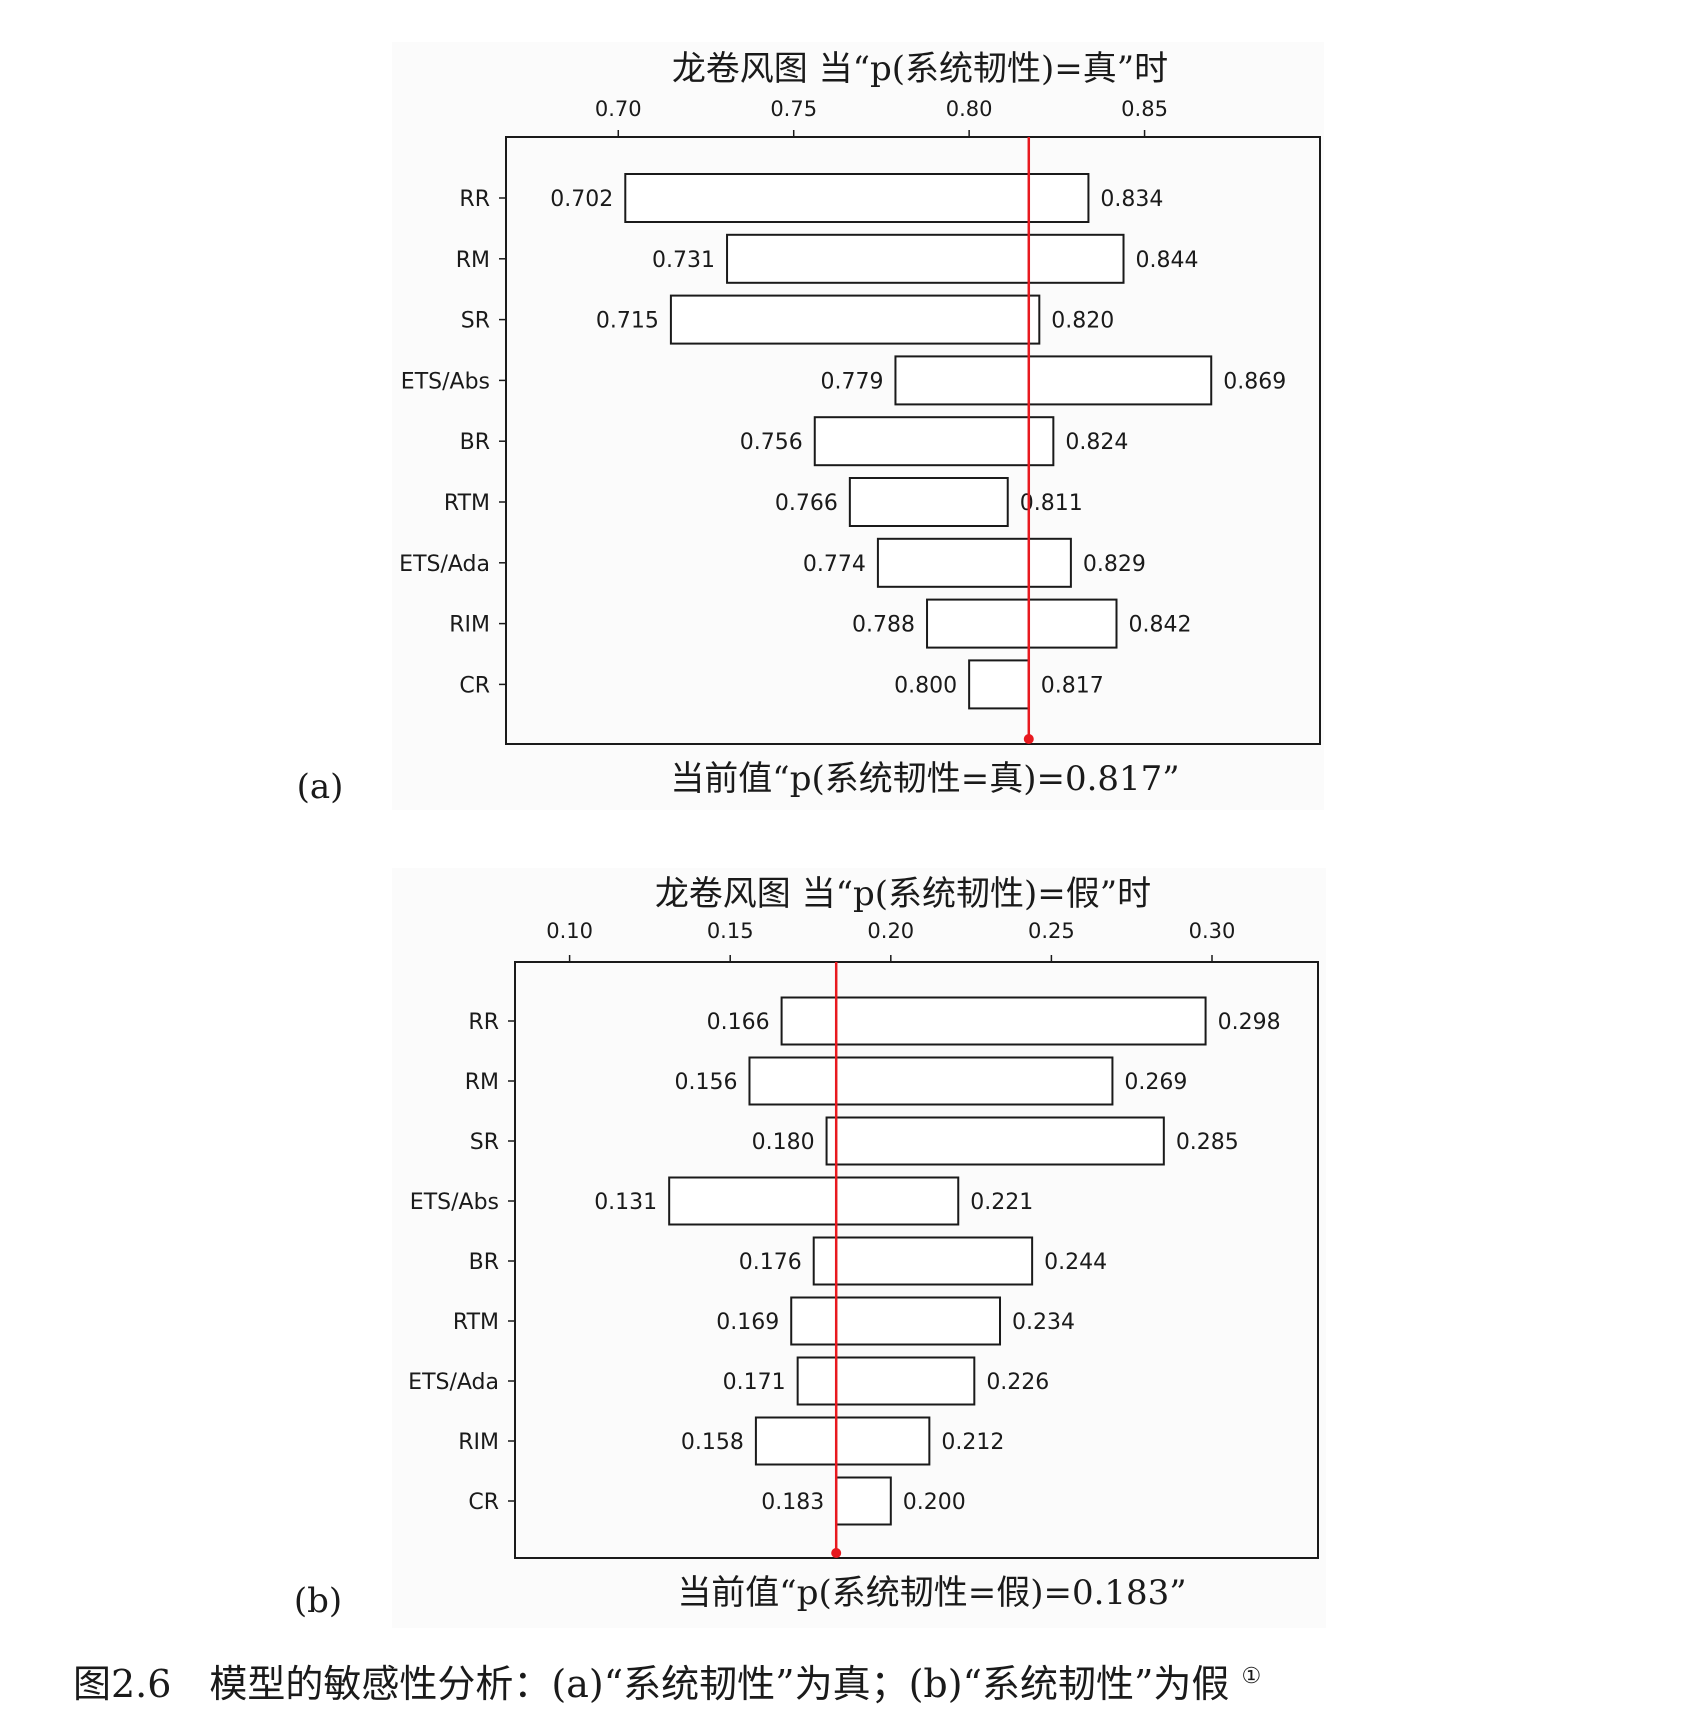 The image size is (1681, 1717). Describe the element at coordinates (738, 1022) in the screenshot. I see `low-value-label: 0.166` at that location.